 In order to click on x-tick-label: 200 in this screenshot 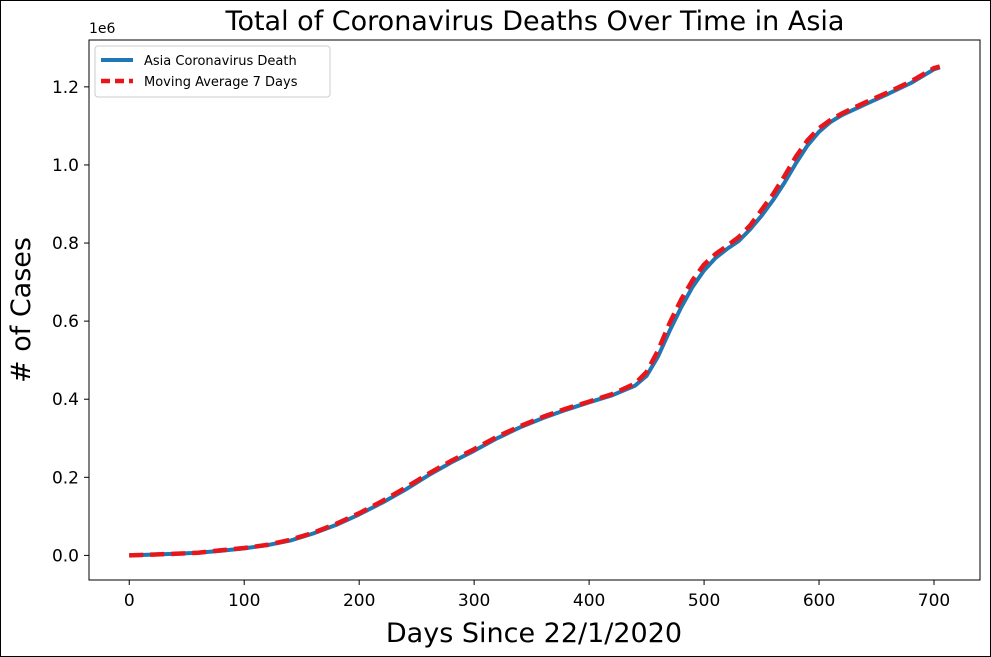, I will do `click(359, 601)`.